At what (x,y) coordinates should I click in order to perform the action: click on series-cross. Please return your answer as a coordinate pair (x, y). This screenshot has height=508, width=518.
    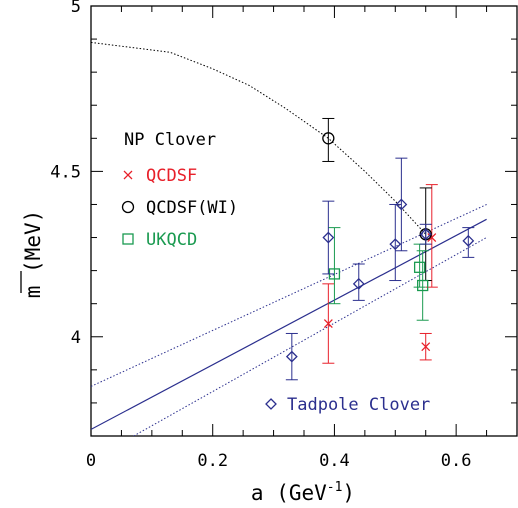
    Looking at the image, I should click on (380, 274).